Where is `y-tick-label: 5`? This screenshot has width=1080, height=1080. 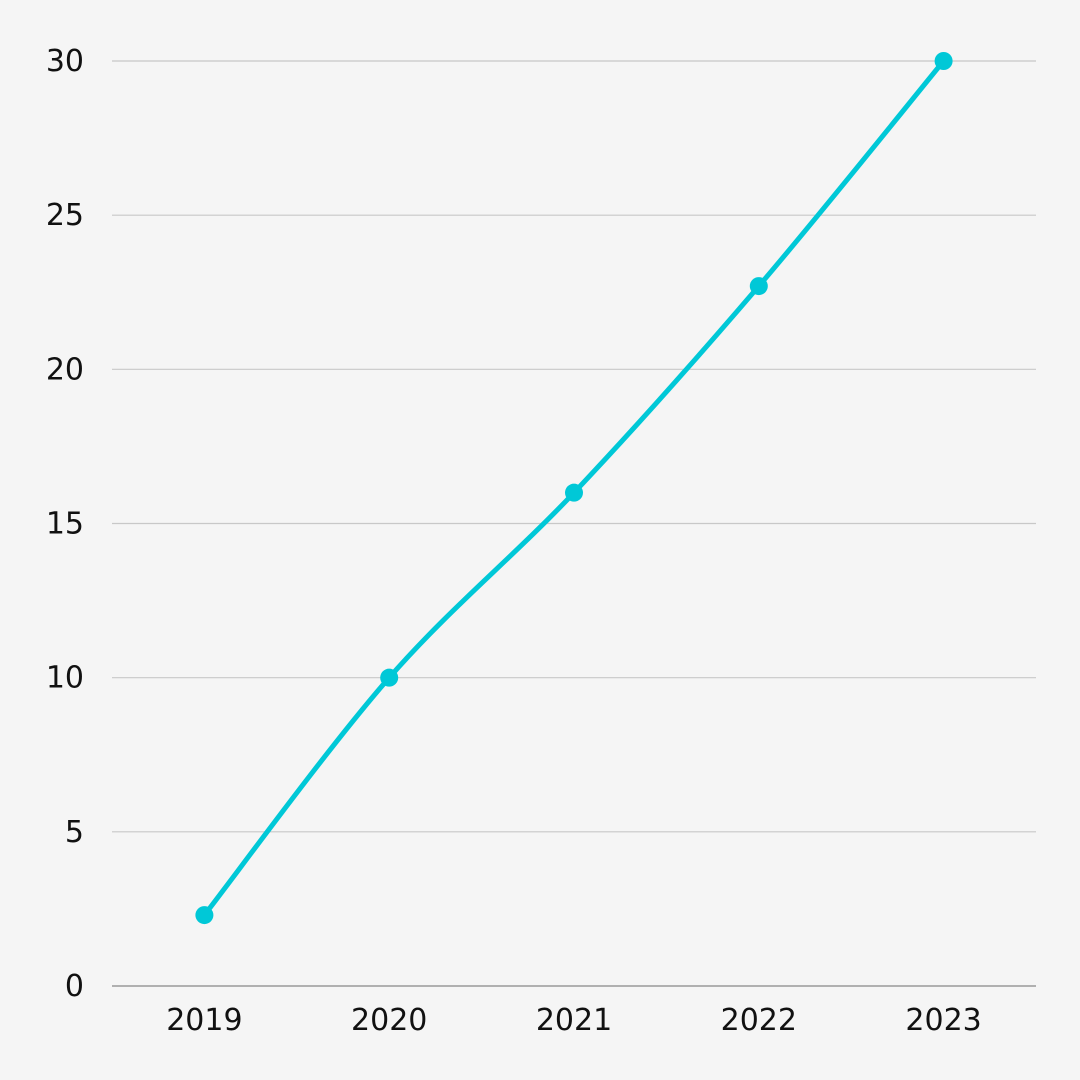
y-tick-label: 5 is located at coordinates (74, 832).